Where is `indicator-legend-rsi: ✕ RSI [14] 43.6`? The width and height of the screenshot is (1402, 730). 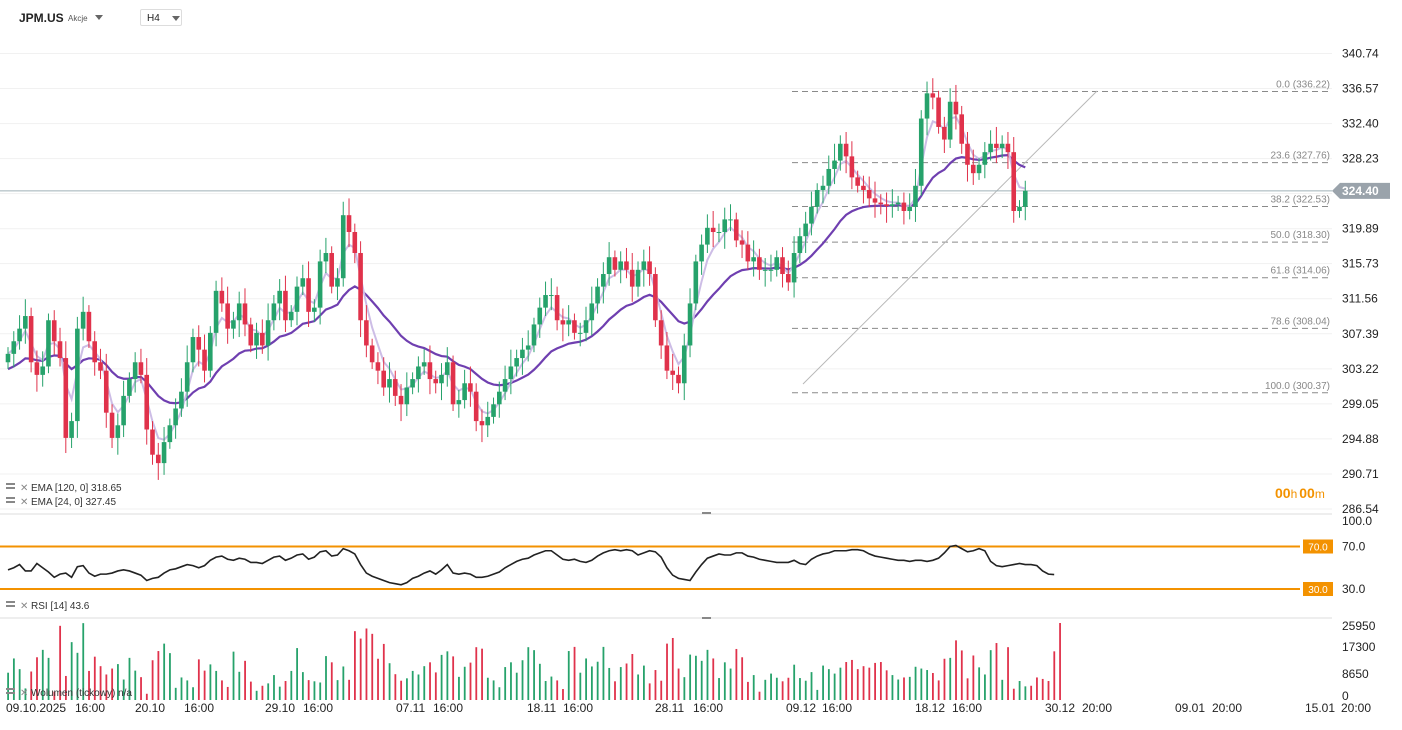 indicator-legend-rsi: ✕ RSI [14] 43.6 is located at coordinates (48, 606).